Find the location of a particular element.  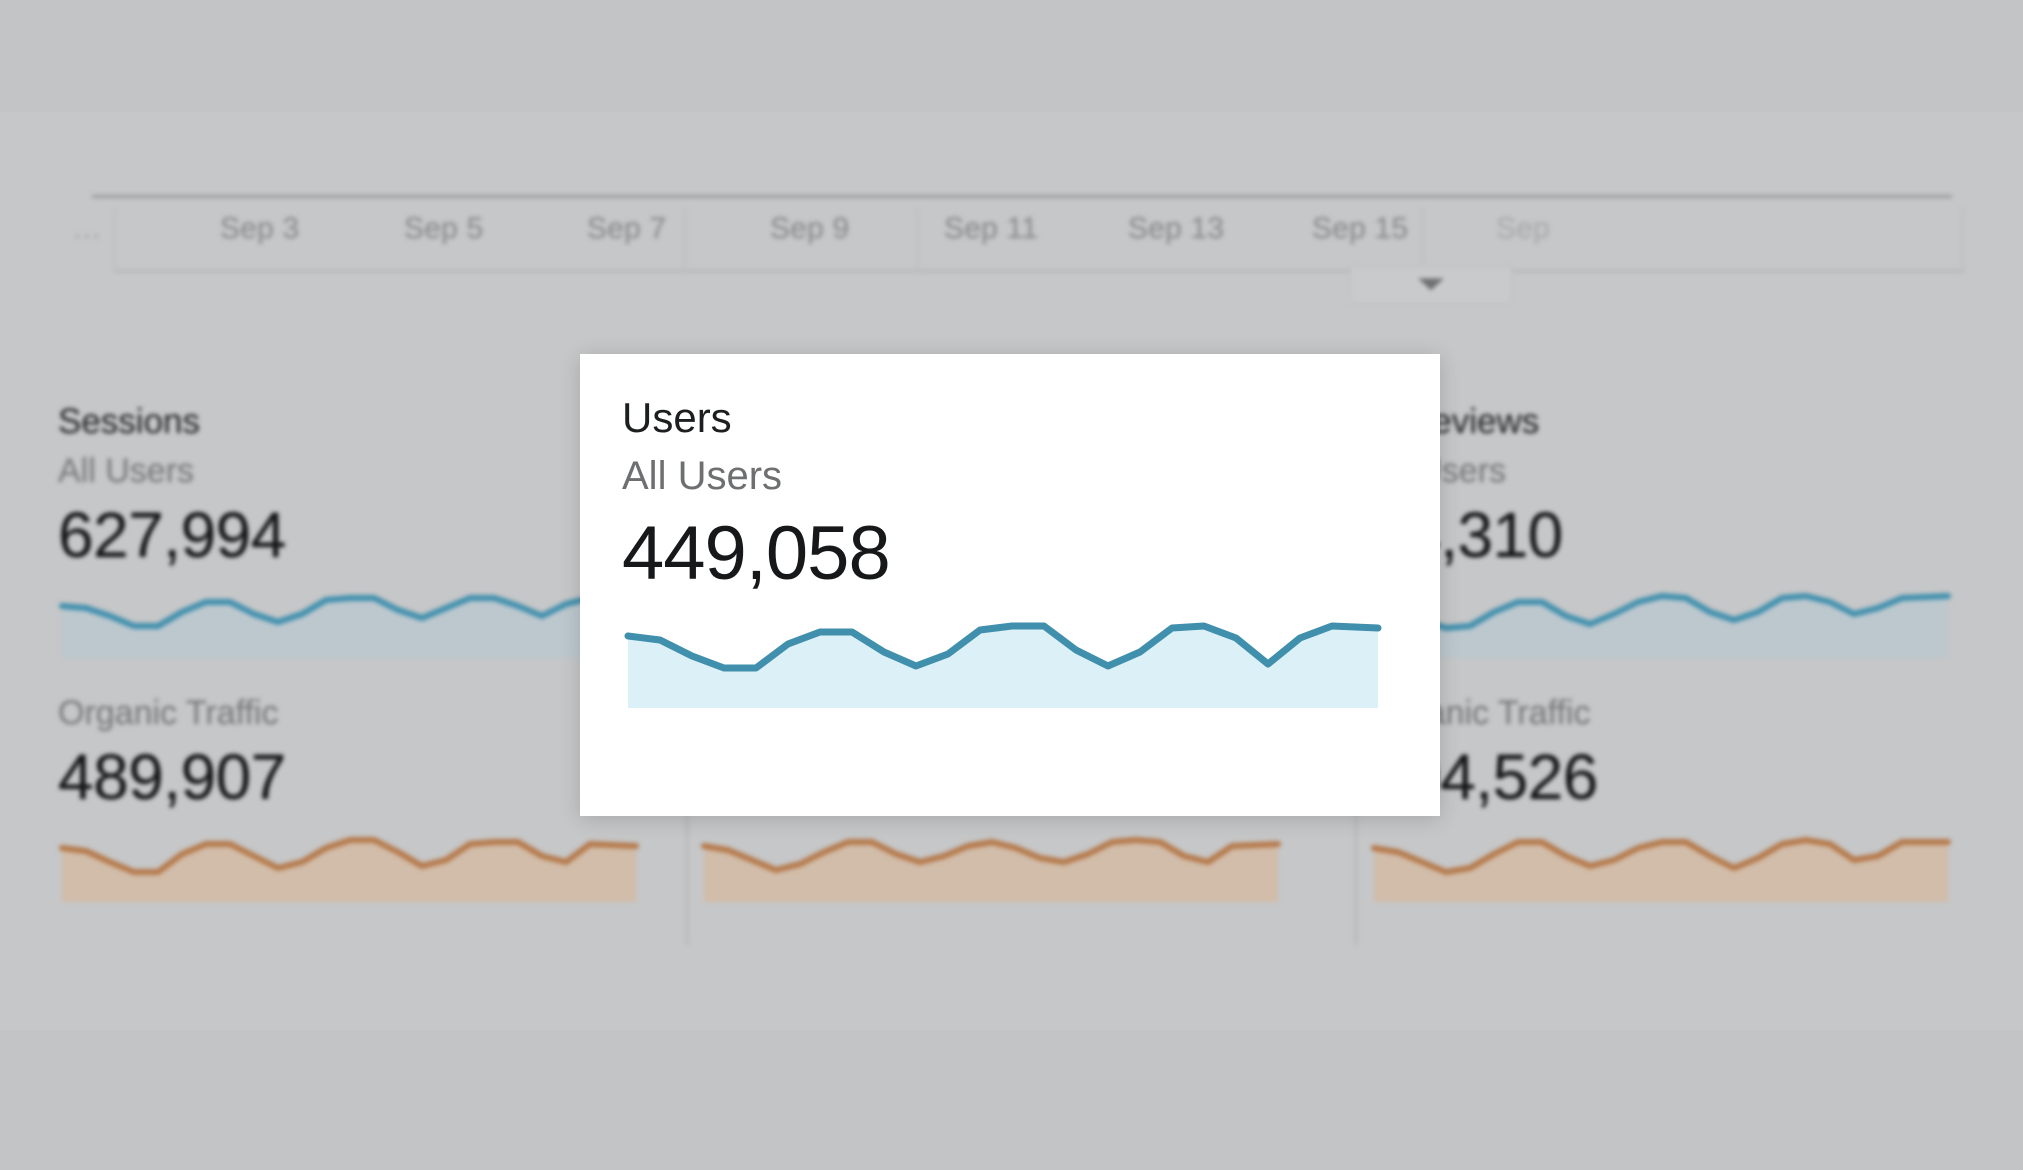

tooltip-content: Users All Users 449,058 is located at coordinates (1010, 531).